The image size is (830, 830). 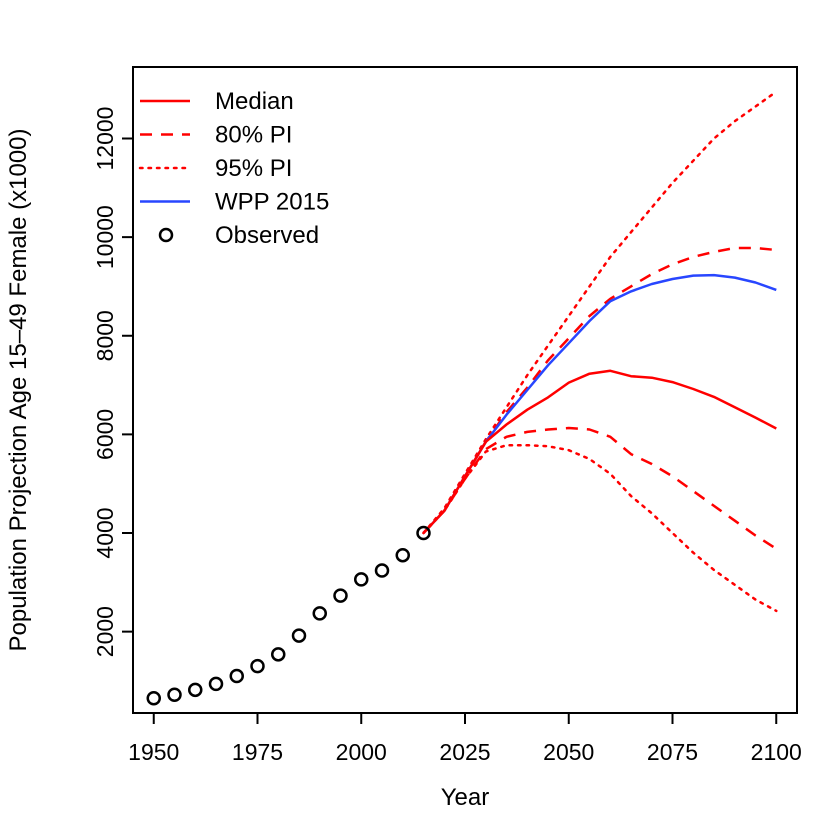 I want to click on x-axis: 1950 1975 2000 2025 2050 2075 2100, so click(x=465, y=738).